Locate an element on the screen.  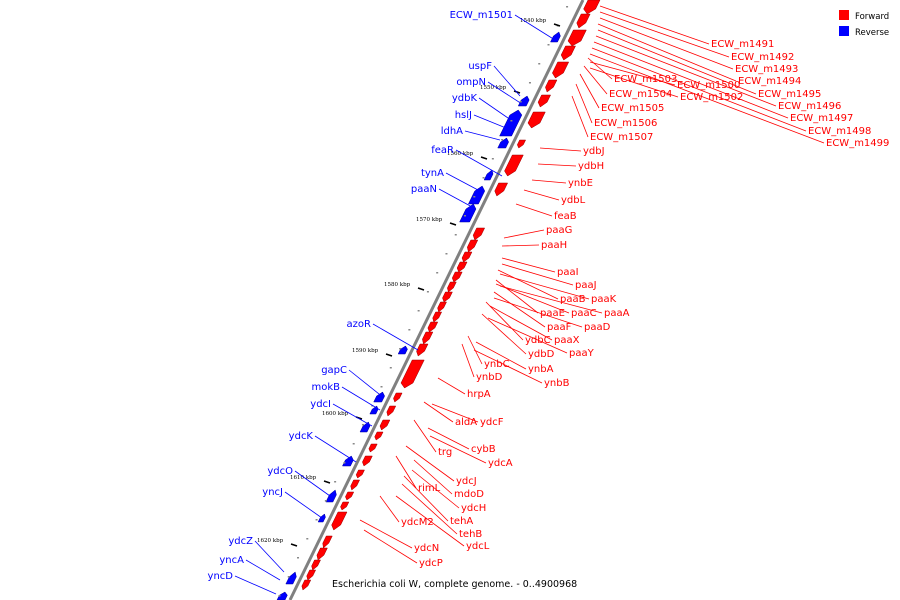
reverse-gene-label-tyna: tynA is located at coordinates (432, 173).